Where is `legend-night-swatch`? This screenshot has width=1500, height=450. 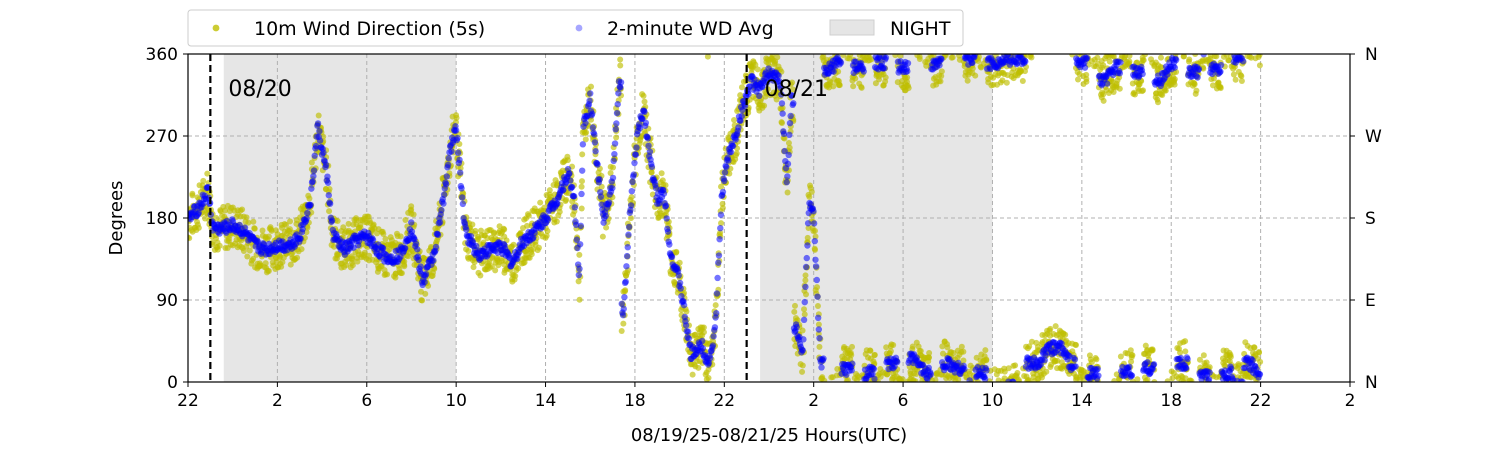 legend-night-swatch is located at coordinates (852, 27).